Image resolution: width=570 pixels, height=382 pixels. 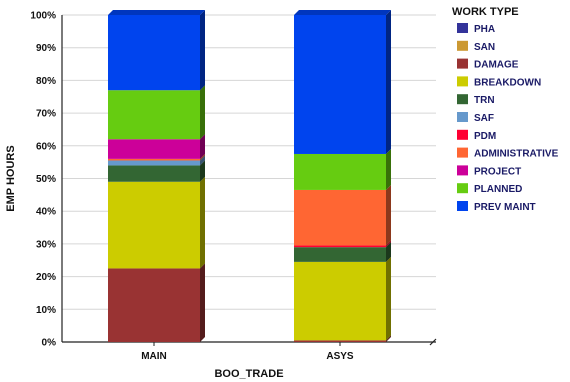 What do you see at coordinates (462, 117) in the screenshot?
I see `legend-swatch-saf` at bounding box center [462, 117].